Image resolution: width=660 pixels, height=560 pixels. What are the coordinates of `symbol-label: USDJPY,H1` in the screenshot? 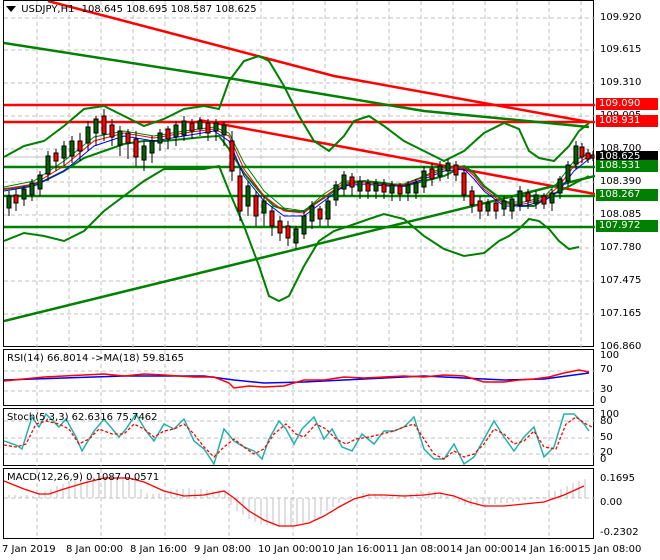 It's located at (48, 9).